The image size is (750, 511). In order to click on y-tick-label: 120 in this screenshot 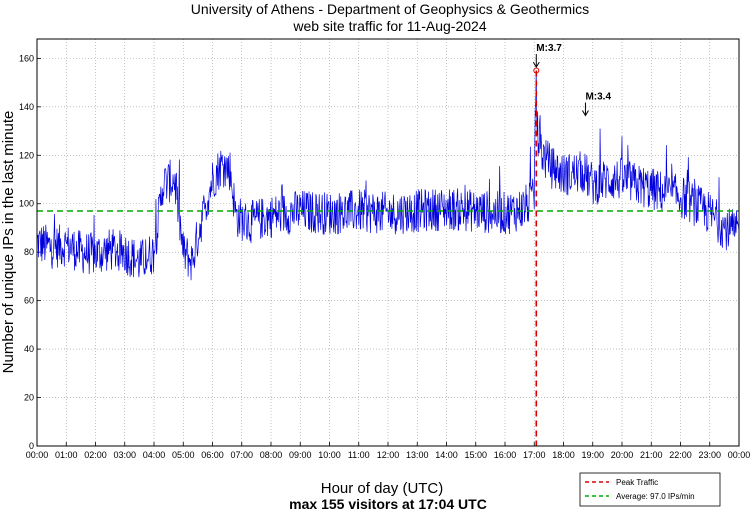, I will do `click(26, 155)`.